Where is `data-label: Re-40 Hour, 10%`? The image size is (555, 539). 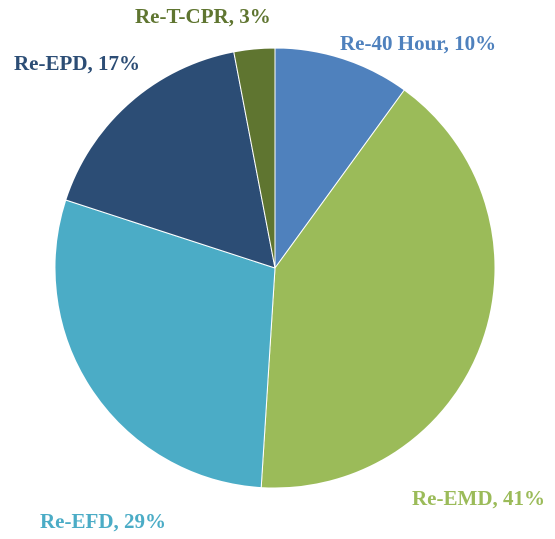
data-label: Re-40 Hour, 10% is located at coordinates (418, 43).